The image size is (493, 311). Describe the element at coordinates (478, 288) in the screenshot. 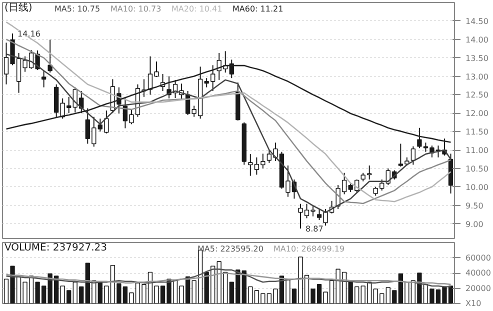

I see `y-tick-label: 20000` at that location.